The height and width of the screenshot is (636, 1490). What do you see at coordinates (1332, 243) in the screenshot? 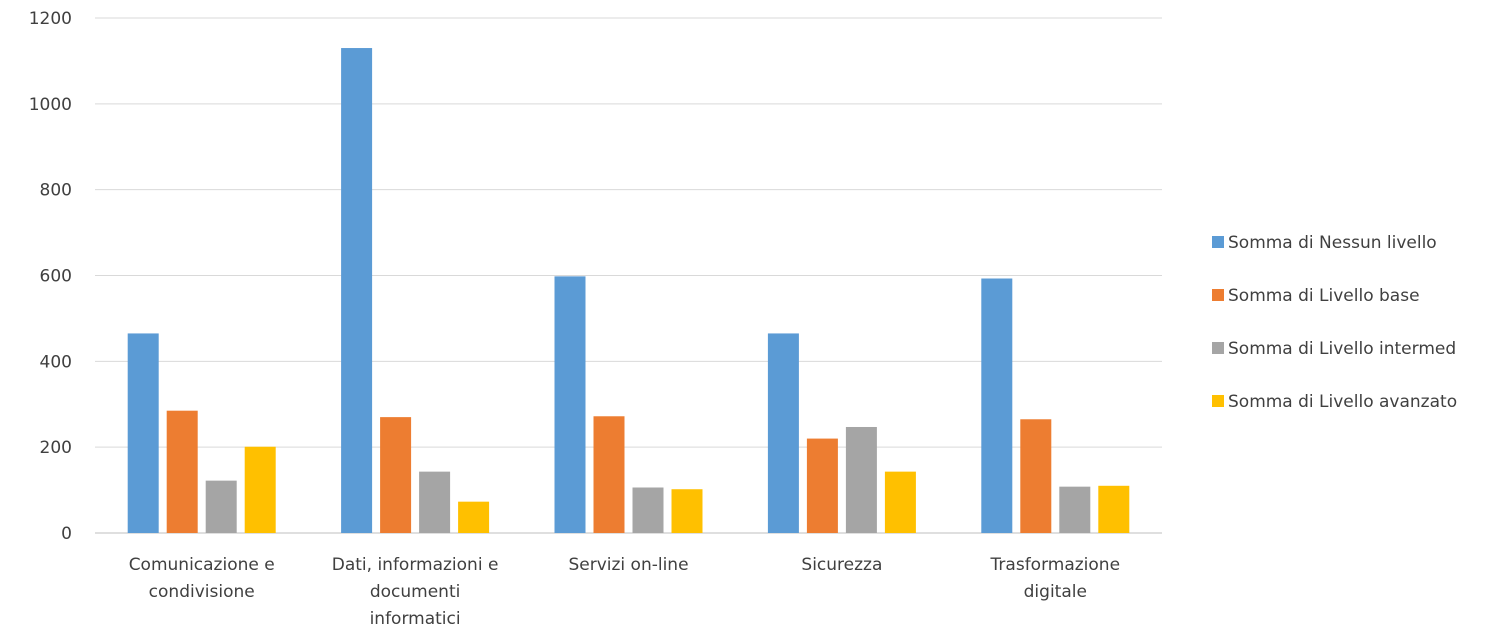
I see `legend-label: Somma di Nessun livello` at bounding box center [1332, 243].